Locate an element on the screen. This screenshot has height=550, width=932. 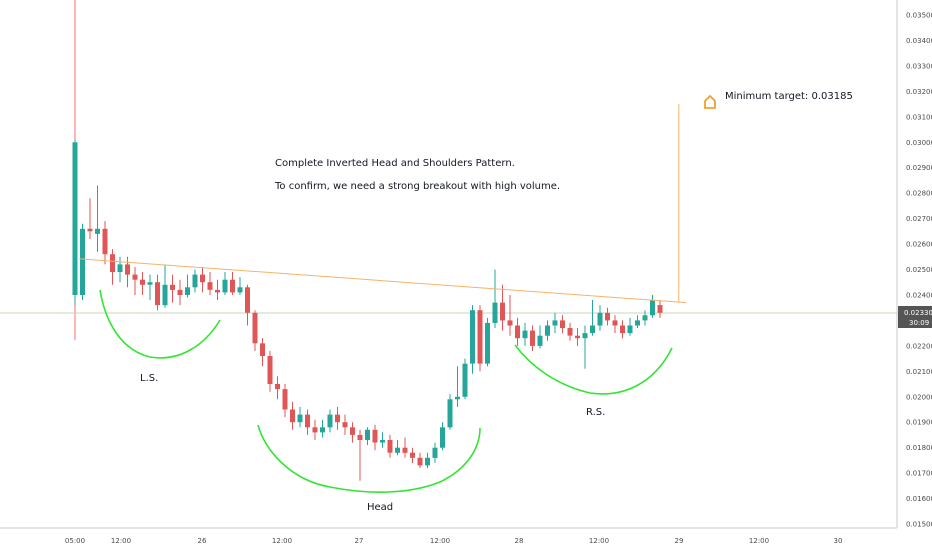
head-label: Head is located at coordinates (380, 507).